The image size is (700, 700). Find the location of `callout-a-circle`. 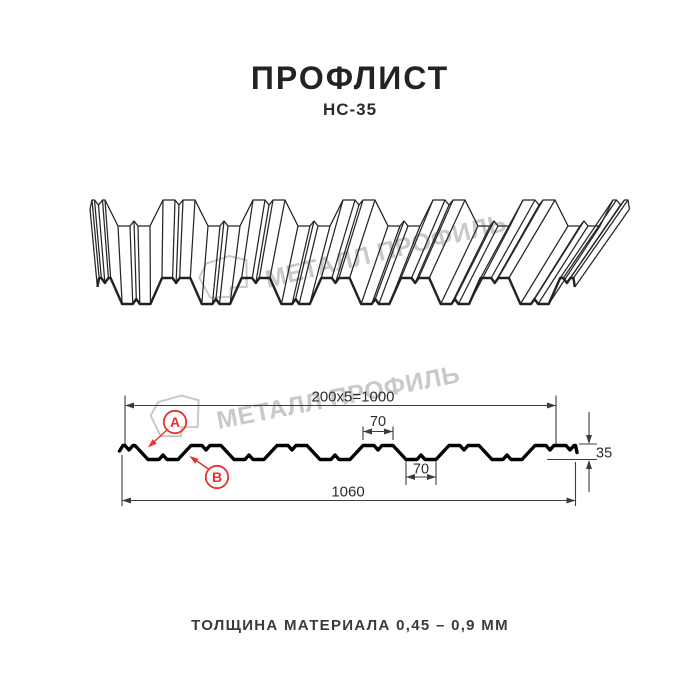

callout-a-circle is located at coordinates (175, 422).